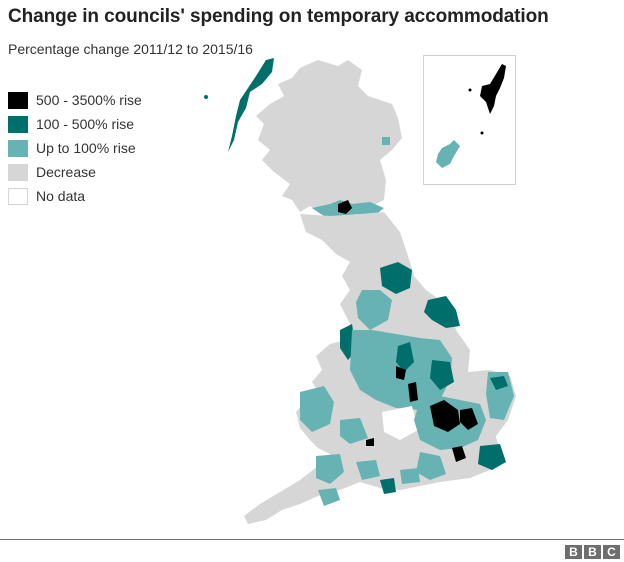  I want to click on legend-label: Decrease, so click(66, 172).